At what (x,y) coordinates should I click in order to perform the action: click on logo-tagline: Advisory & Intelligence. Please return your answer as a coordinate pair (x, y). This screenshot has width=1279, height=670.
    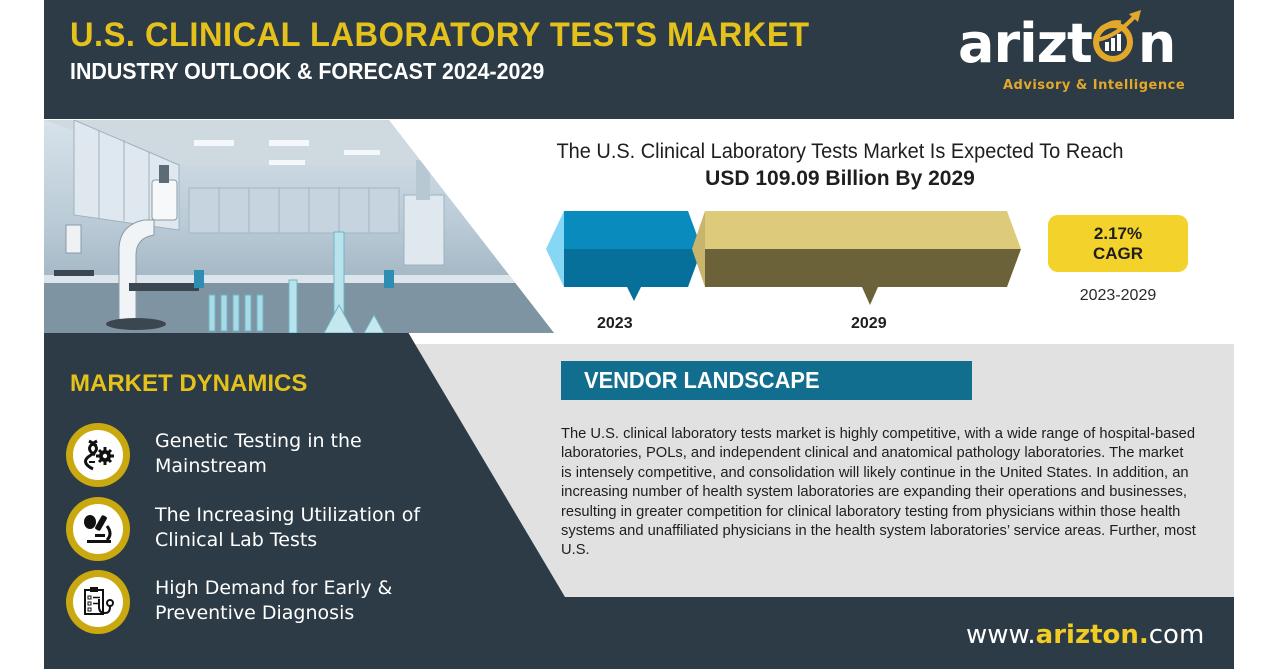
    Looking at the image, I should click on (1094, 85).